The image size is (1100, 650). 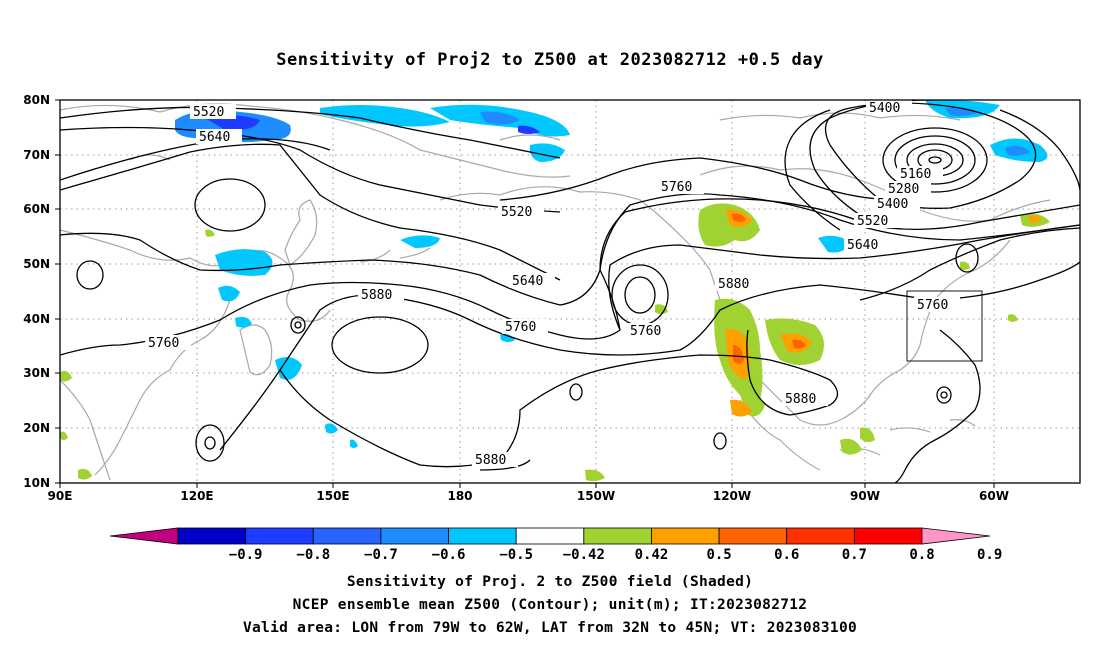 I want to click on lon-label: 180, so click(x=459, y=496).